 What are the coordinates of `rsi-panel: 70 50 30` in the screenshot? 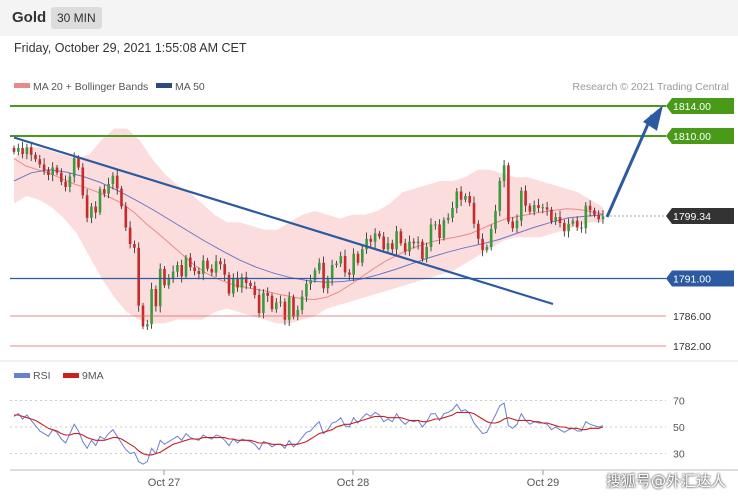 It's located at (347, 430).